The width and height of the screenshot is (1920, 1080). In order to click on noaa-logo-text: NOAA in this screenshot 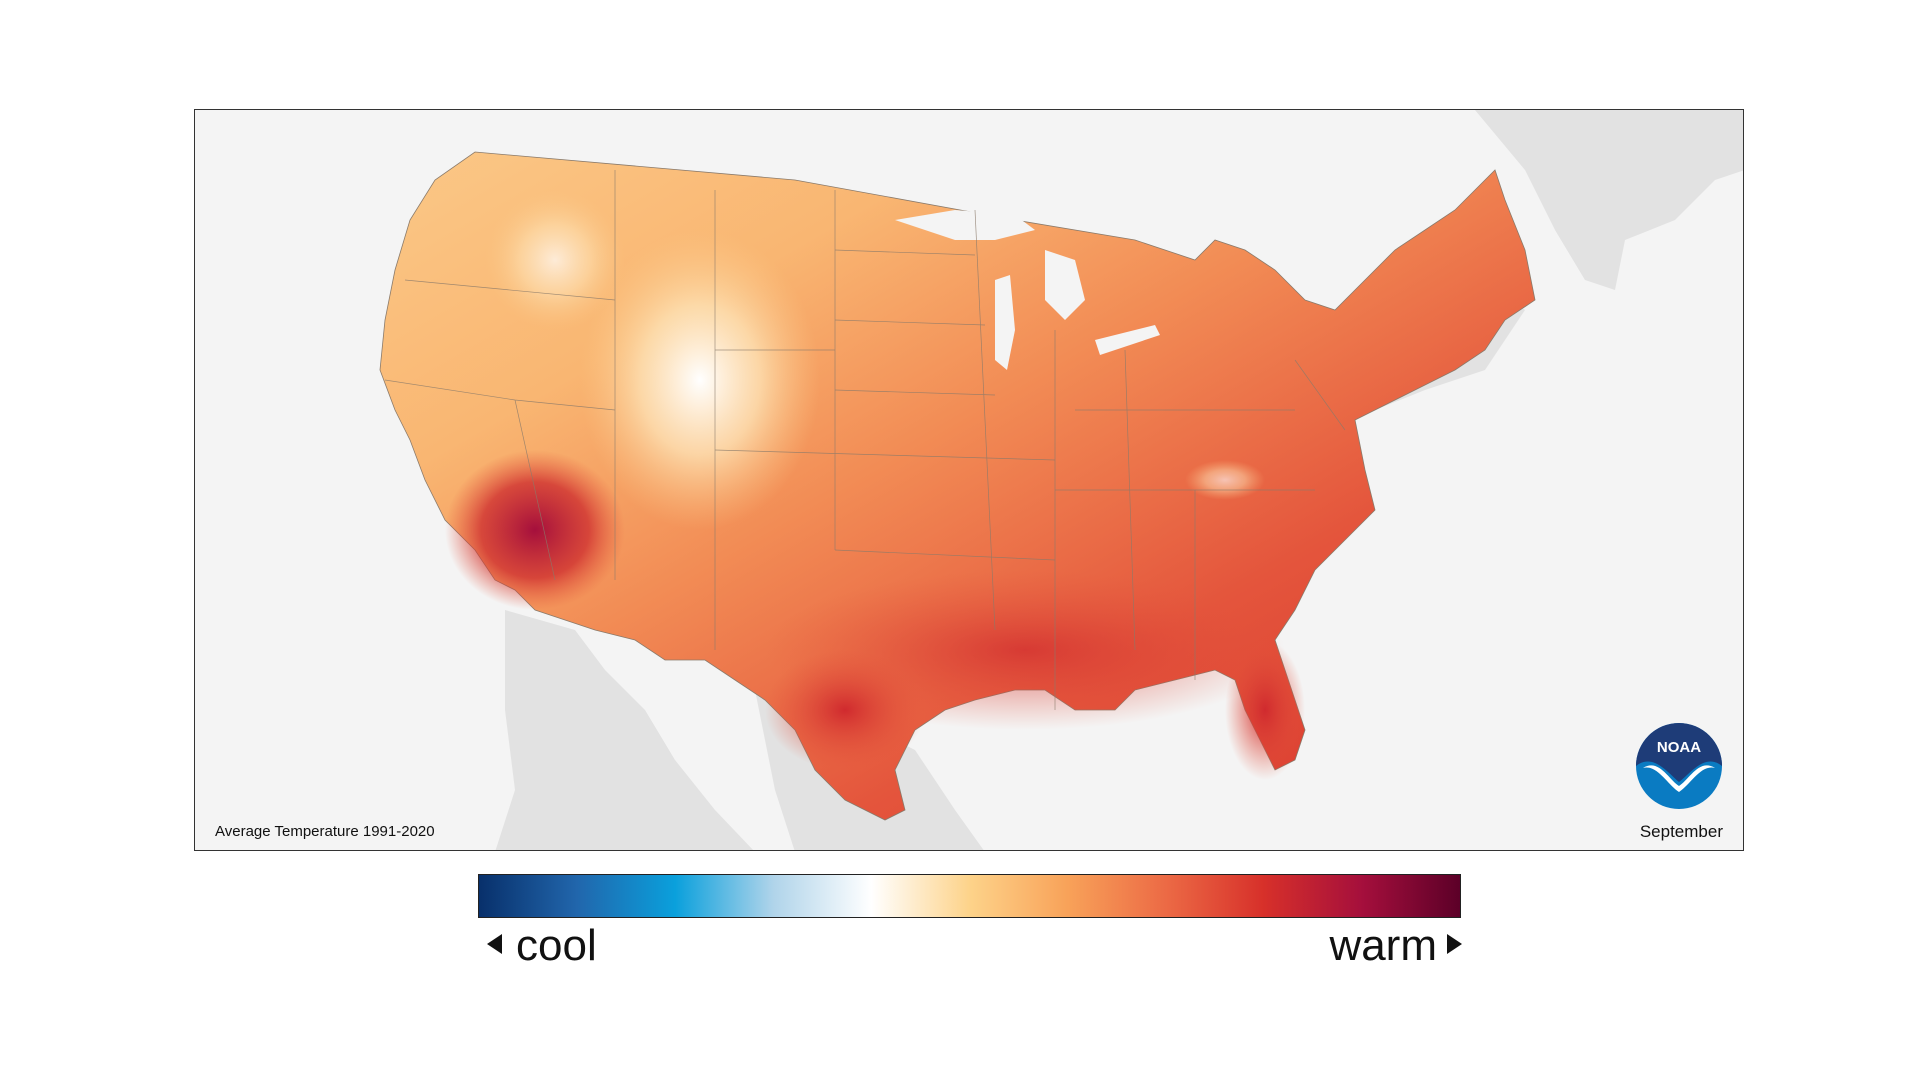, I will do `click(1679, 747)`.